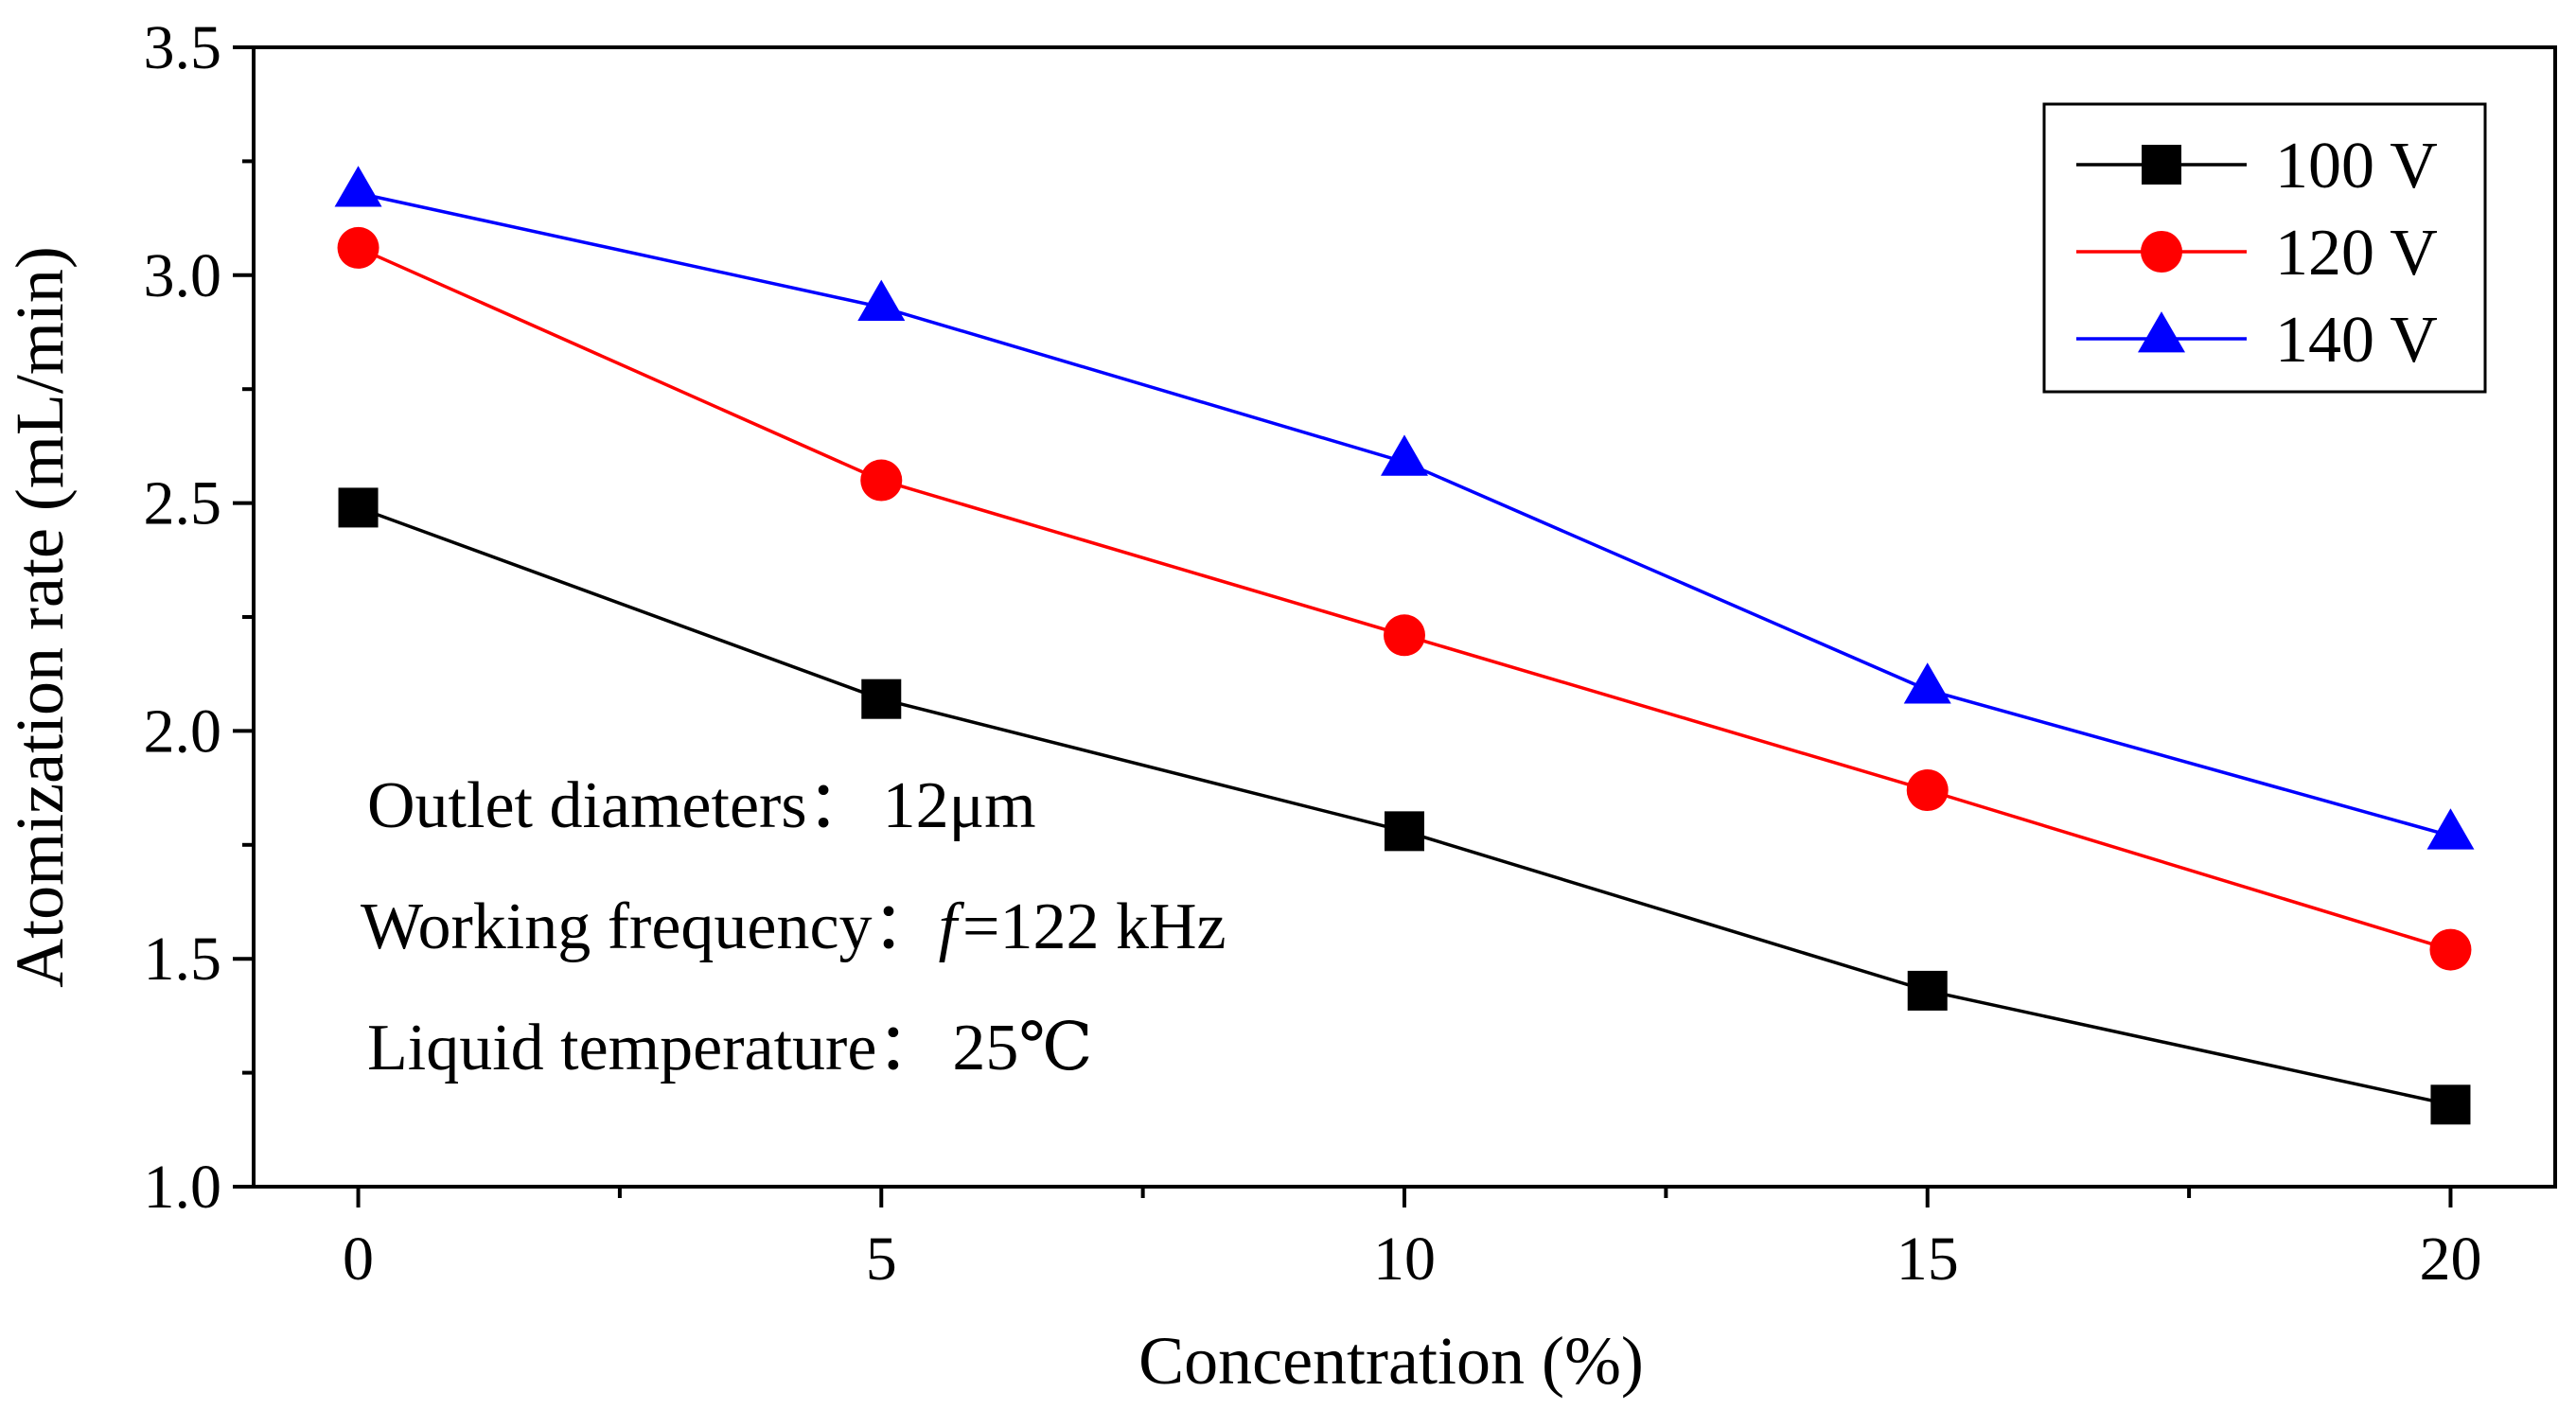 Image resolution: width=2576 pixels, height=1410 pixels. I want to click on x-tick-label: 20, so click(2450, 1259).